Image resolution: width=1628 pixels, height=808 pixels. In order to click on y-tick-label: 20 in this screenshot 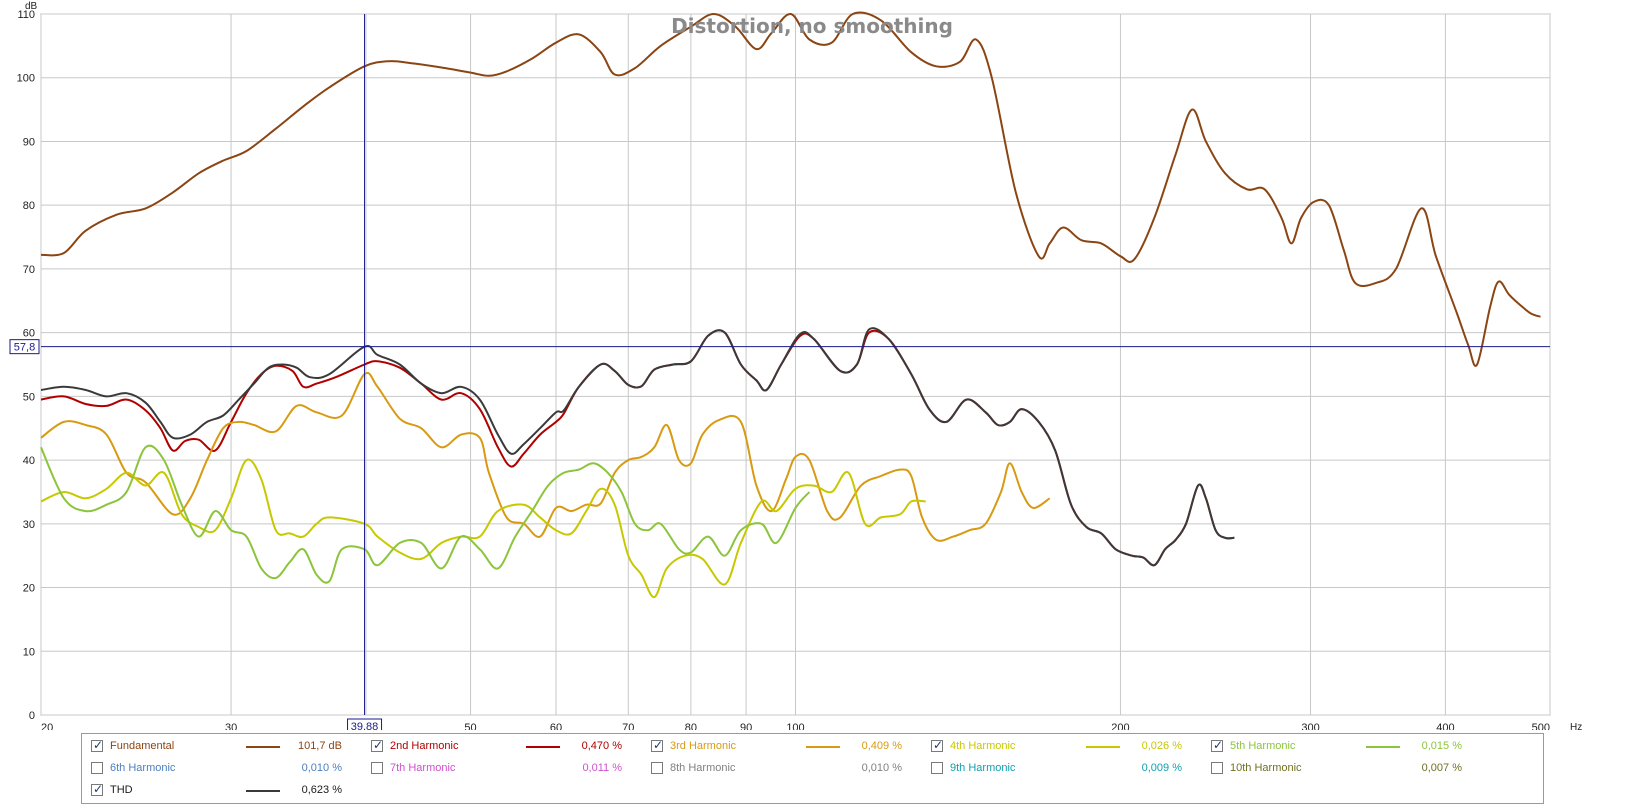, I will do `click(29, 589)`.